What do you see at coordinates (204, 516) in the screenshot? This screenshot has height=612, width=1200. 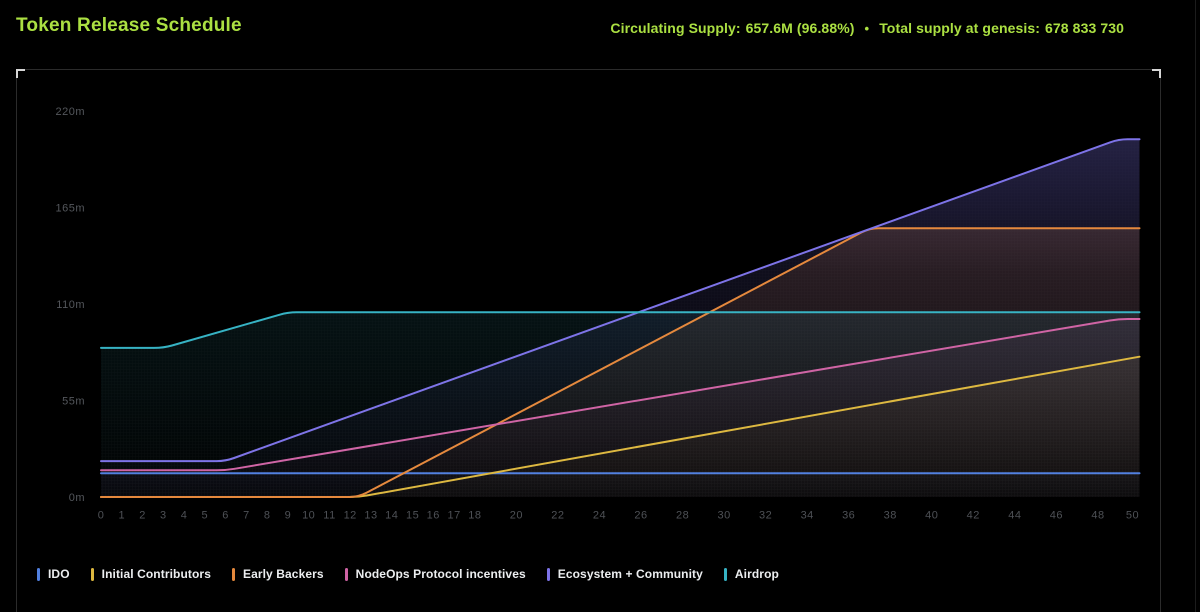 I see `svg-text: 5` at bounding box center [204, 516].